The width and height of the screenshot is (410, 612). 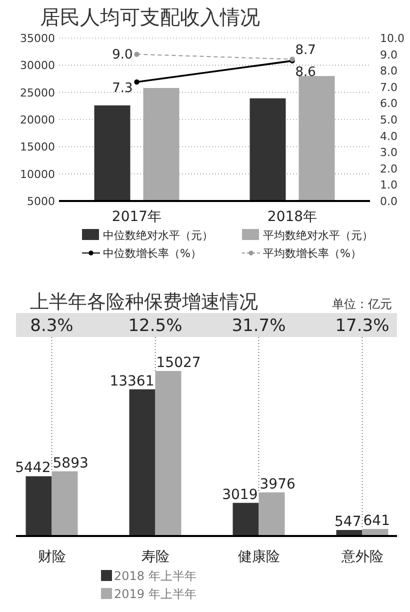 I want to click on data-label: 13361, so click(x=132, y=381).